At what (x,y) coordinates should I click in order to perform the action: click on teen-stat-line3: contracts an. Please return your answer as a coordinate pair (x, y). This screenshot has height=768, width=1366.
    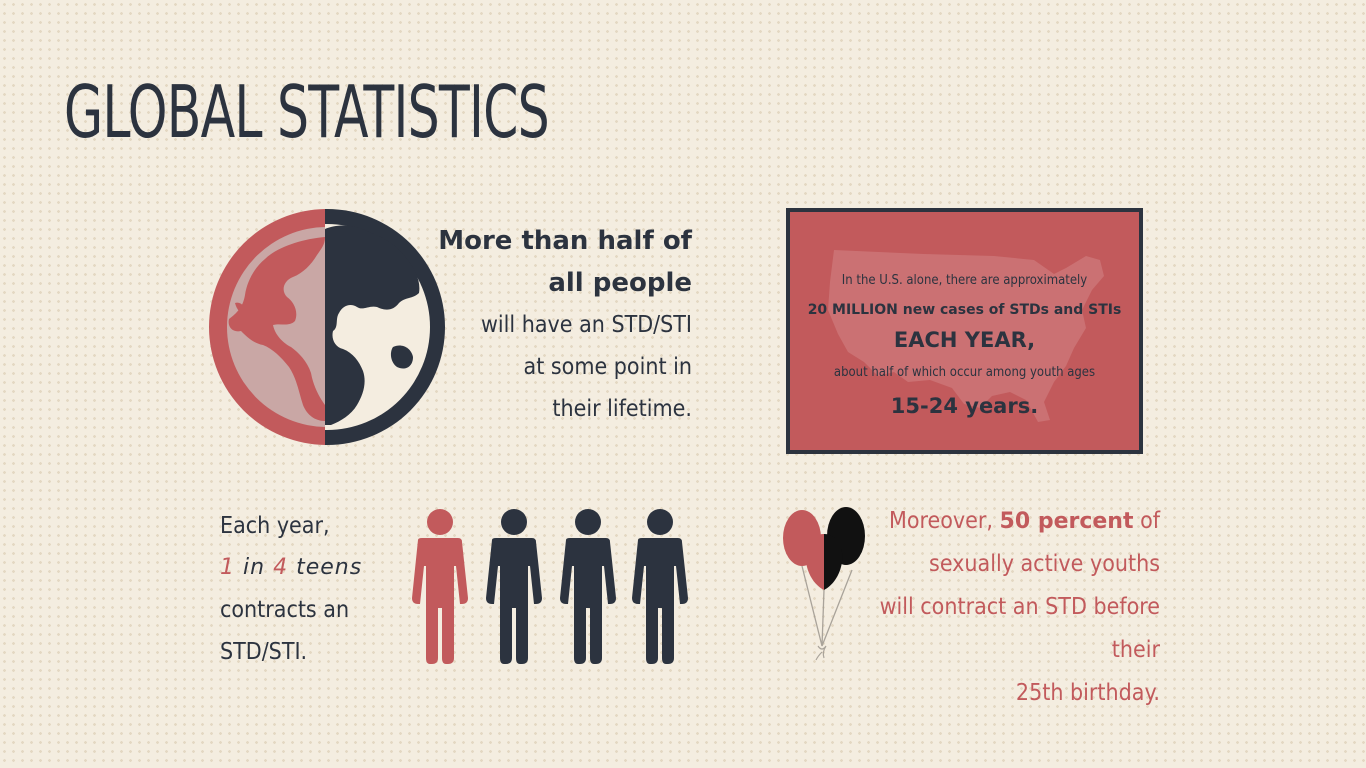
    Looking at the image, I should click on (285, 610).